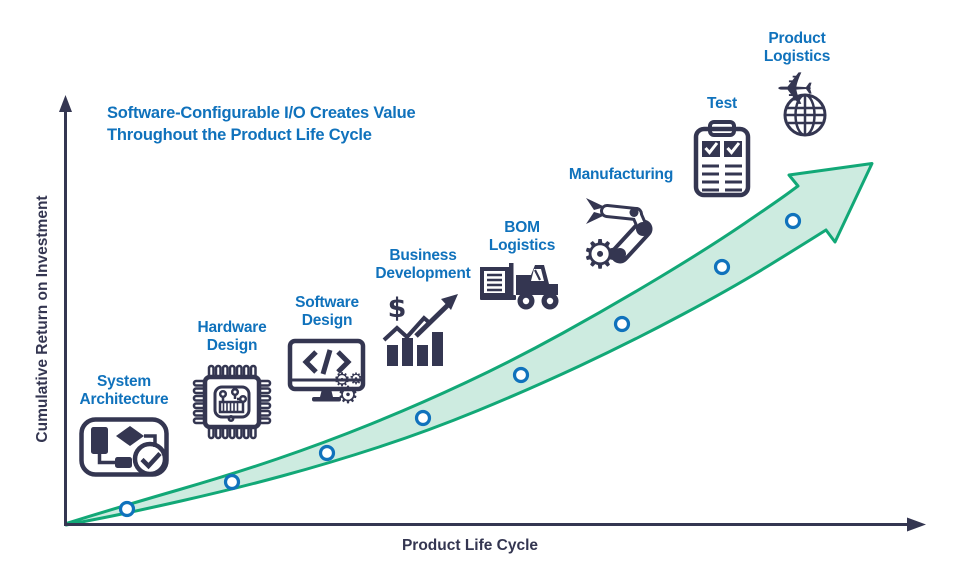  What do you see at coordinates (795, 89) in the screenshot?
I see `airplane-icon: ✈` at bounding box center [795, 89].